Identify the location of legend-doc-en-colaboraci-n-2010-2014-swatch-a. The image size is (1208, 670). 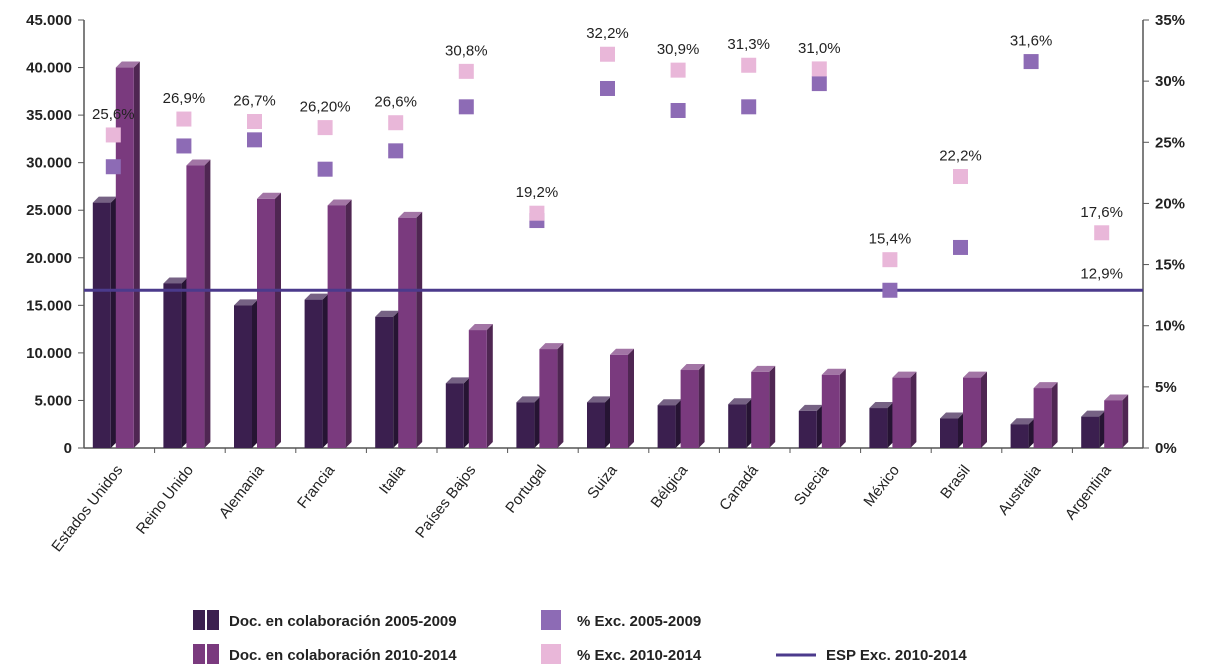
(199, 654).